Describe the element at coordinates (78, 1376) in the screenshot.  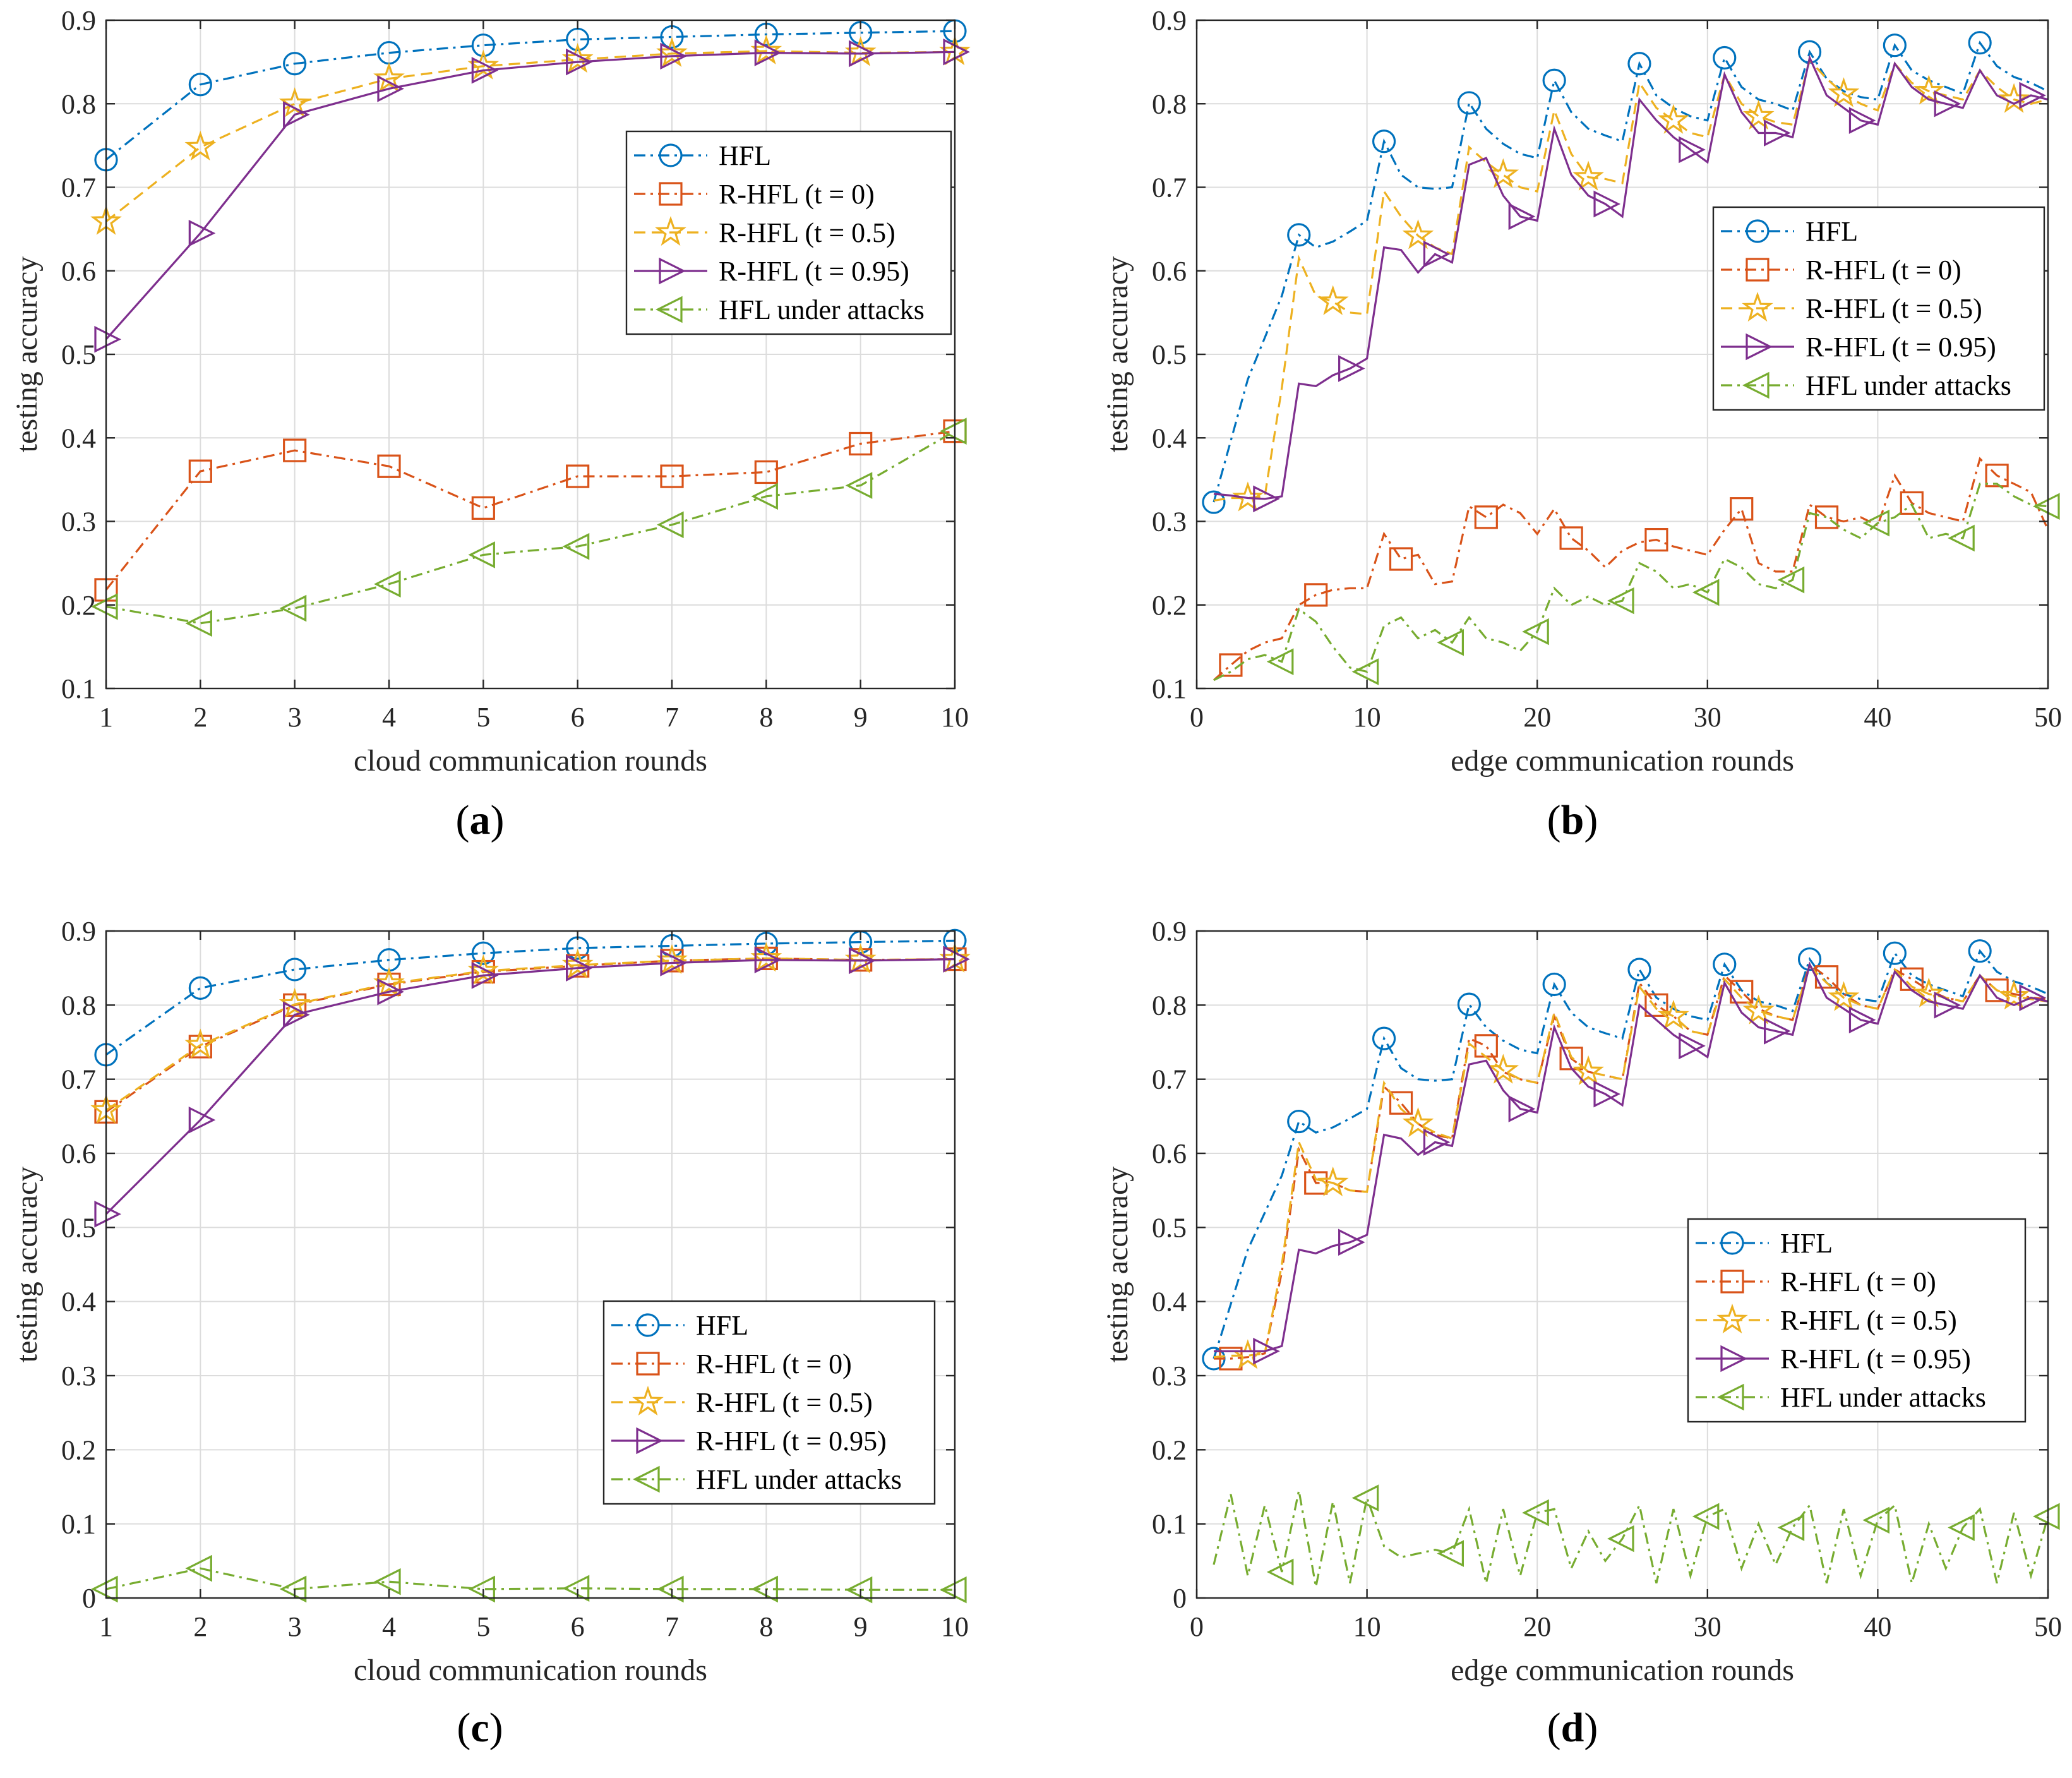
I see `y-tick-label: 0.3` at that location.